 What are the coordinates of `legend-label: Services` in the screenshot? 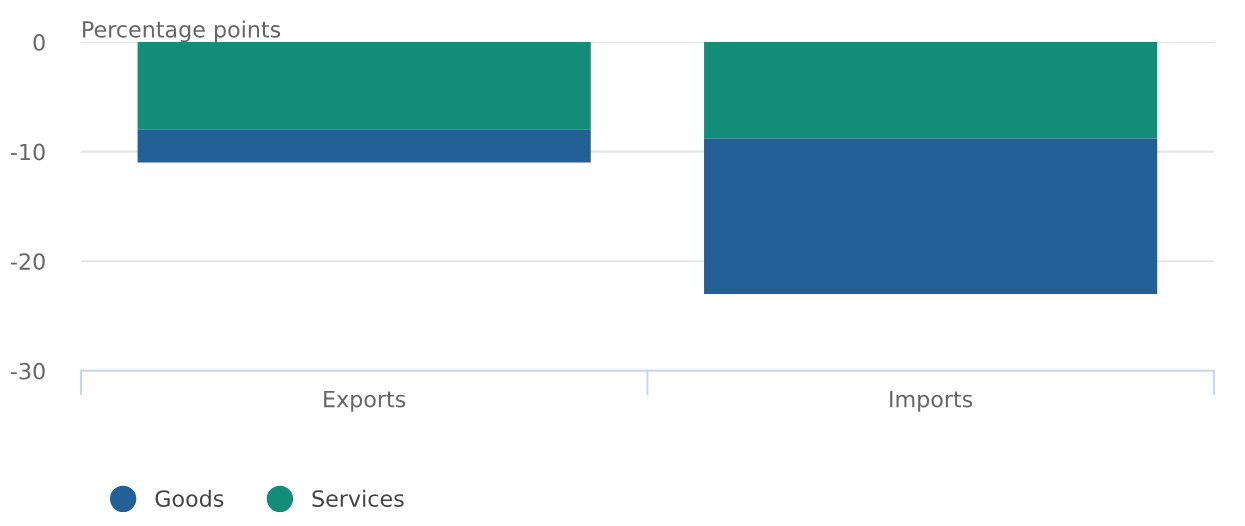 It's located at (358, 498).